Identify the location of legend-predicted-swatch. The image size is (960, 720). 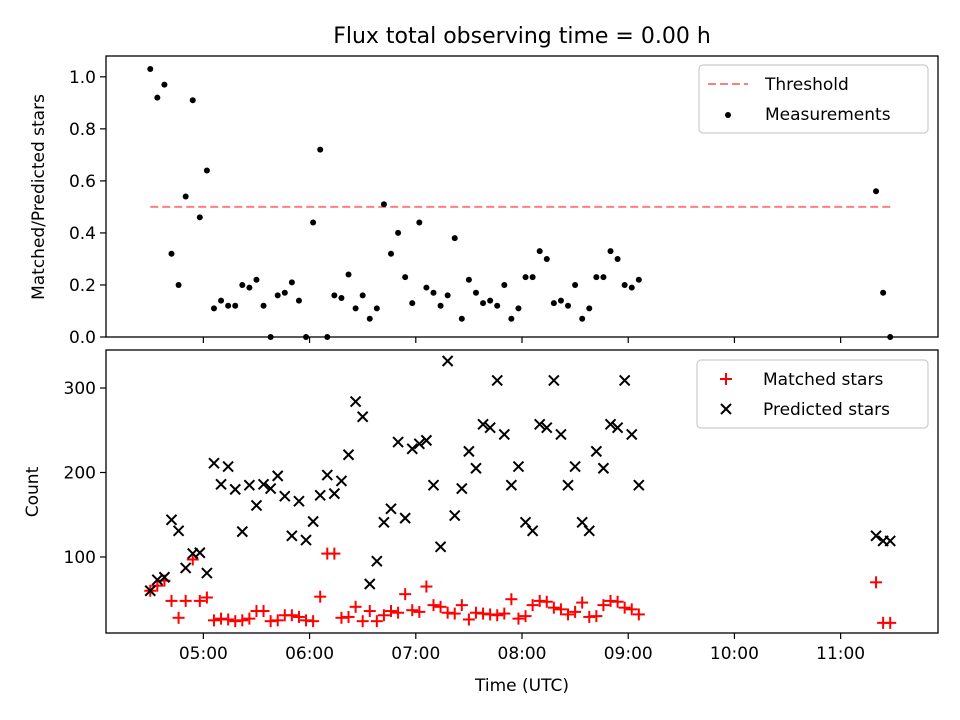
(726, 409).